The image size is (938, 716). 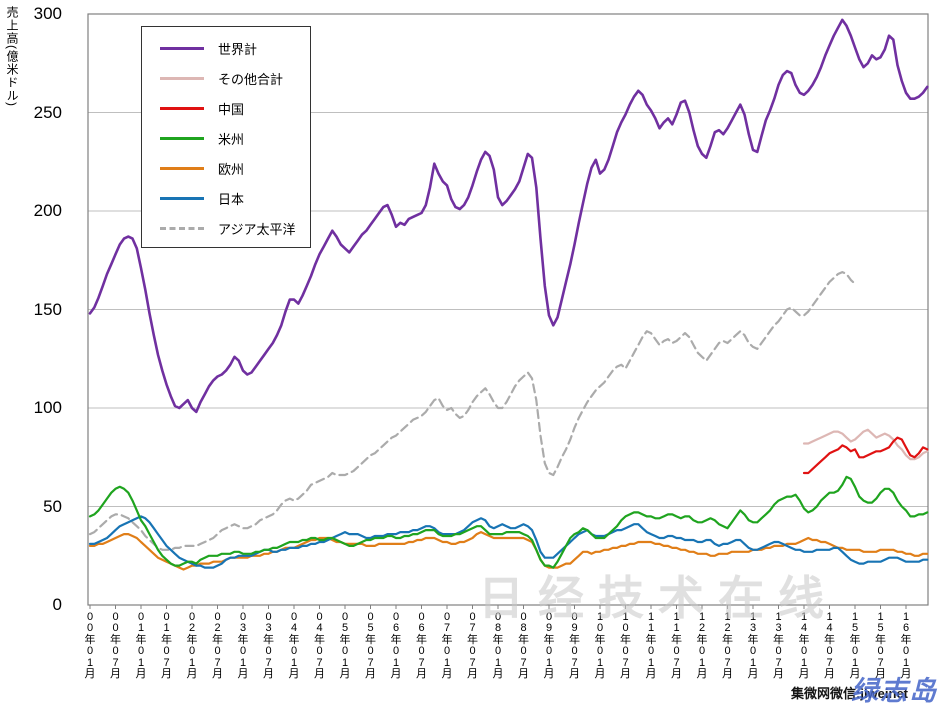 What do you see at coordinates (47, 13) in the screenshot?
I see `y-tick-label: 300` at bounding box center [47, 13].